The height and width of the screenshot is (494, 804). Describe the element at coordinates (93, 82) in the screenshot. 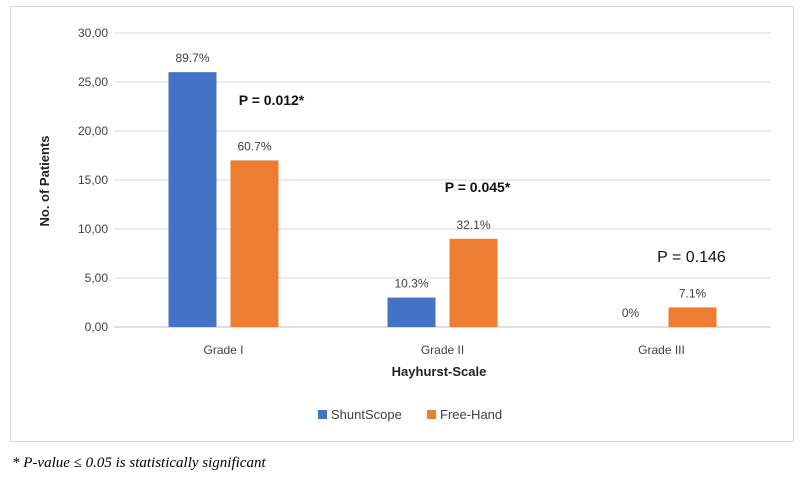

I see `y-tick-label: 25,00` at that location.